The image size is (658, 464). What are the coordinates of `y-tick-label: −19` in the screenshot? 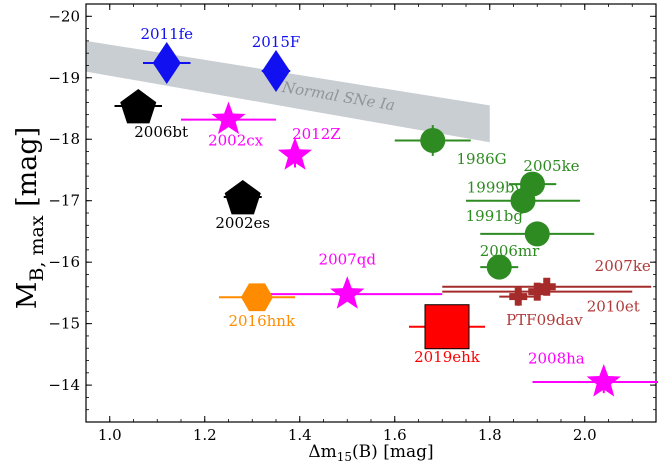 It's located at (64, 78).